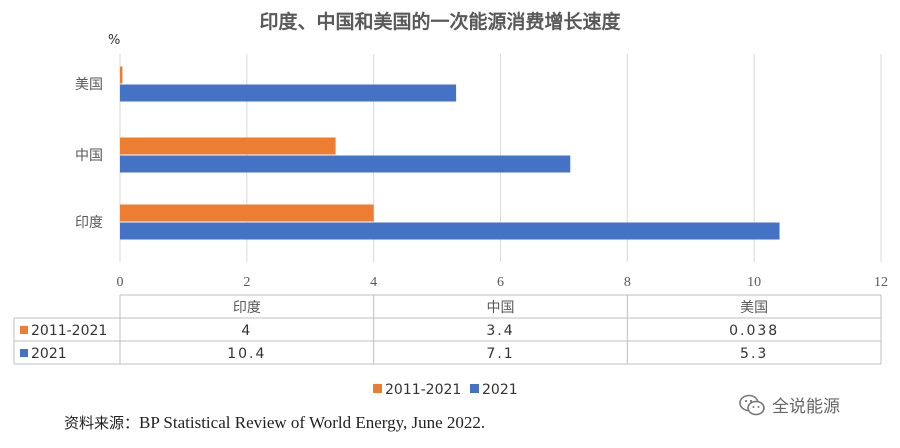  I want to click on wechat-icon, so click(752, 404).